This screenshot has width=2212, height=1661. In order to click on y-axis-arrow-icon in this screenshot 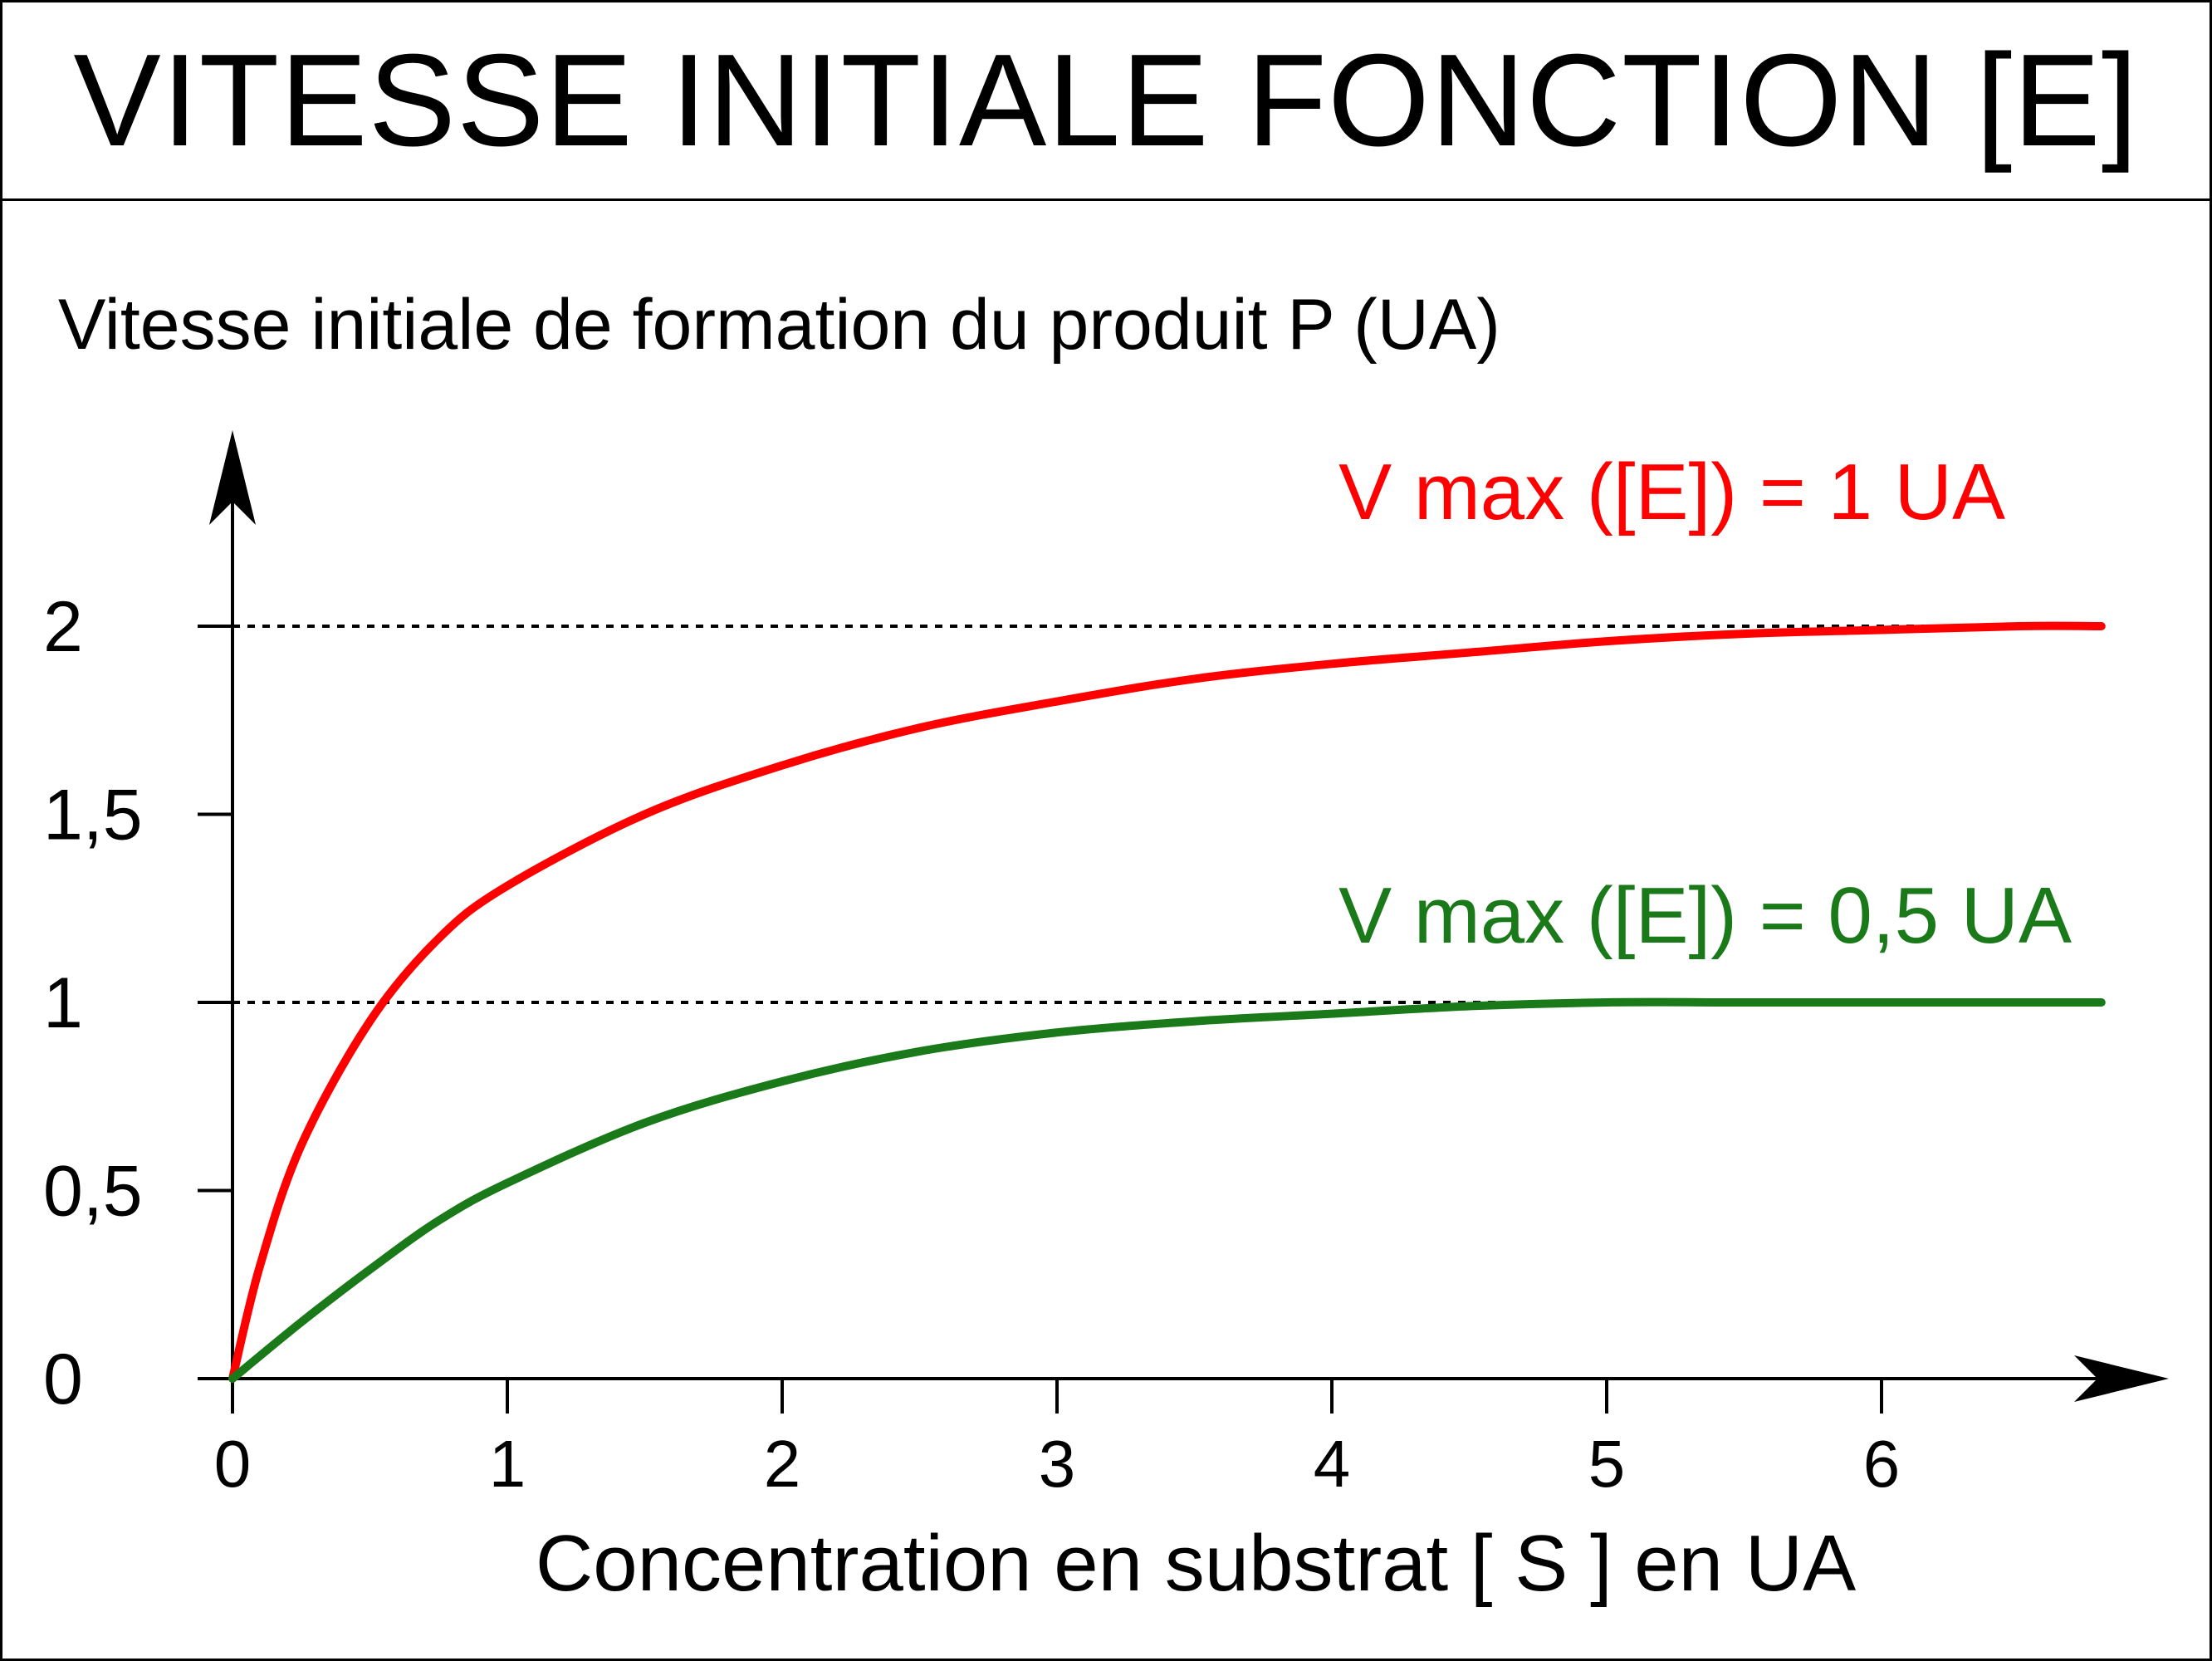, I will do `click(232, 477)`.